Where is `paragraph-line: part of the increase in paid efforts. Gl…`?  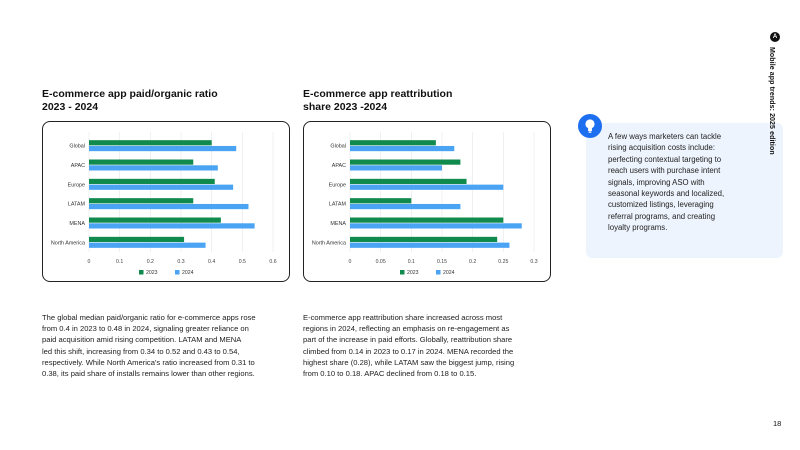 paragraph-line: part of the increase in paid efforts. Gl… is located at coordinates (408, 340).